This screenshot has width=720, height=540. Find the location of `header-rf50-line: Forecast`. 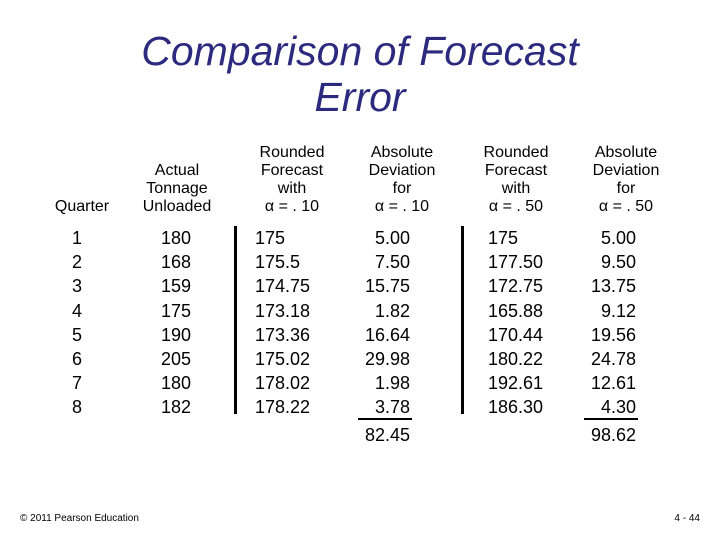

header-rf50-line: Forecast is located at coordinates (516, 170).